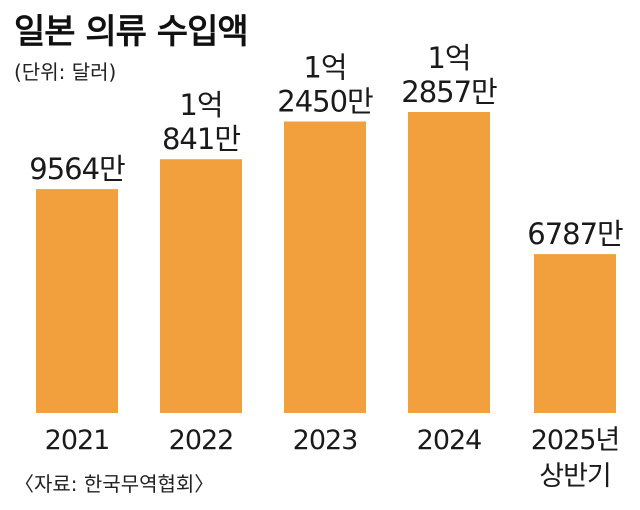  I want to click on category-label-4-0: 2025년, so click(575, 440).